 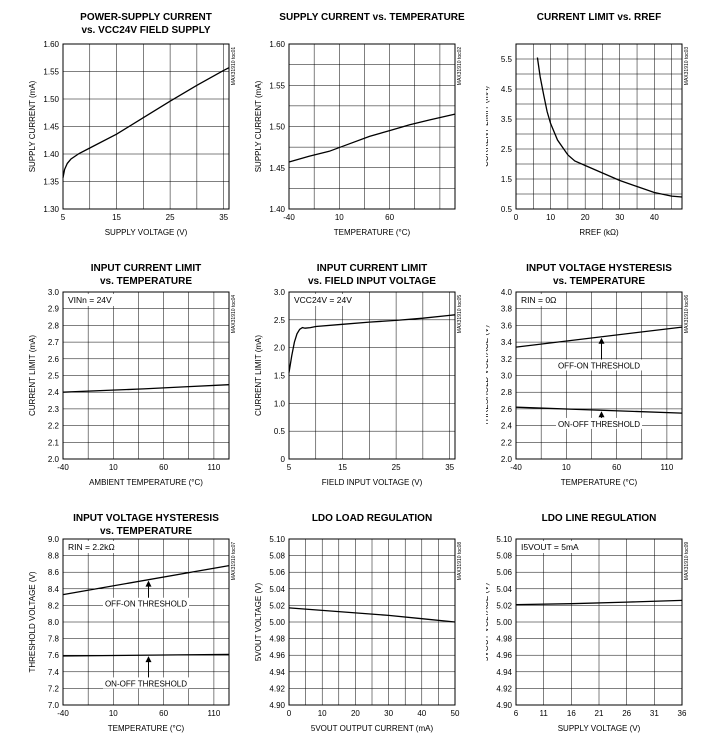 I want to click on y-tick-label: 4.96, so click(x=504, y=655).